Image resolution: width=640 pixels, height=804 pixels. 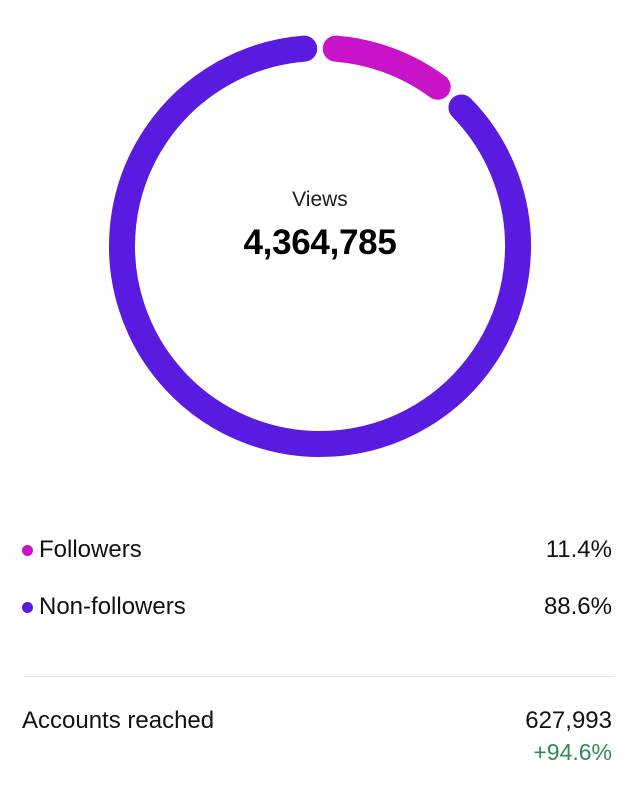 I want to click on followers-dot-icon, so click(x=27, y=550).